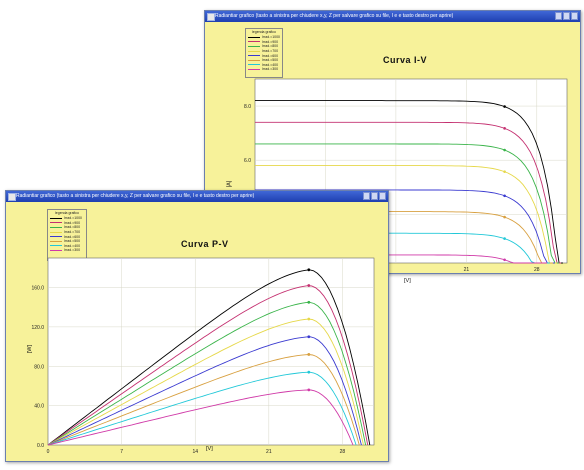 The image size is (584, 470). I want to click on pv-chart-title: Curva P-V, so click(205, 244).